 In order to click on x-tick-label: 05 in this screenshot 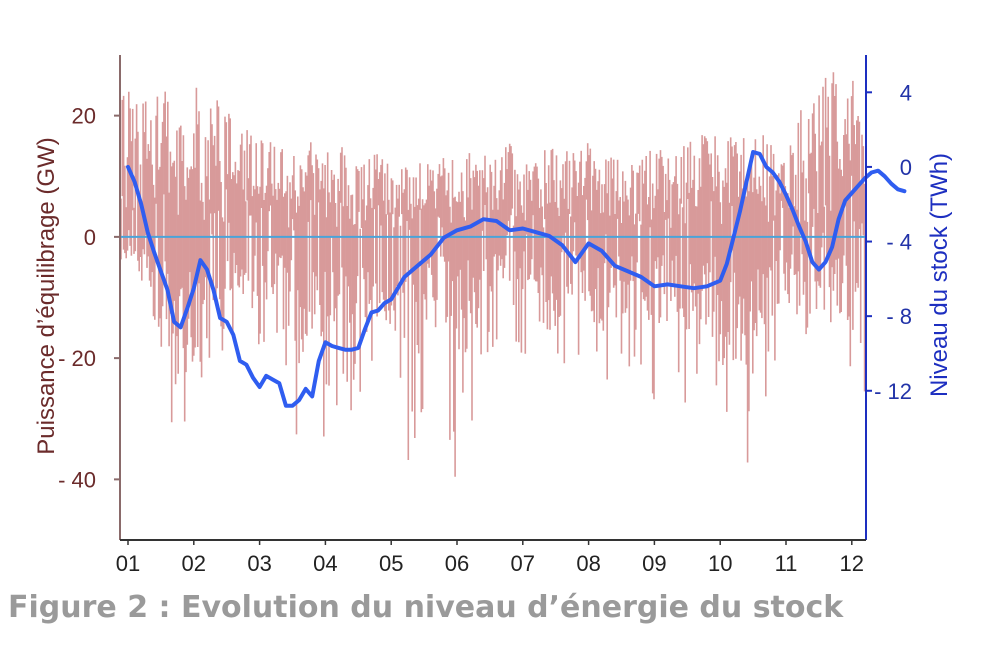, I will do `click(391, 563)`.